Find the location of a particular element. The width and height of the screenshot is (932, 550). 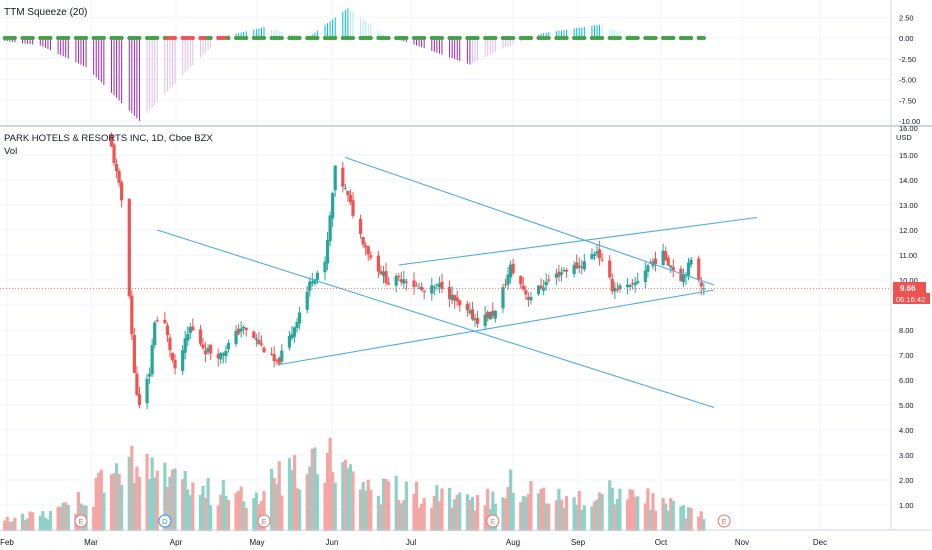

symbol-title: PARK HOTELS & RESORTS INC, 1D, Cboe BZX is located at coordinates (108, 138).